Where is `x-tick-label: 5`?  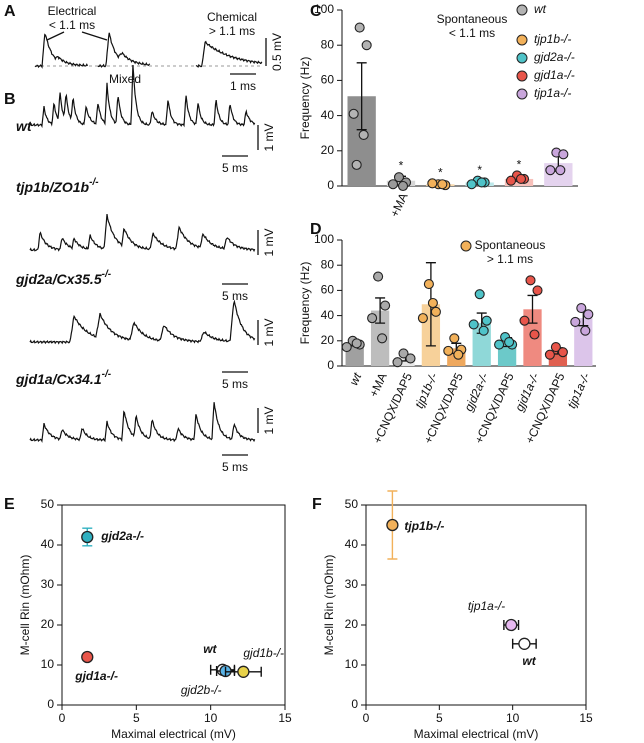 x-tick-label: 5 is located at coordinates (136, 718).